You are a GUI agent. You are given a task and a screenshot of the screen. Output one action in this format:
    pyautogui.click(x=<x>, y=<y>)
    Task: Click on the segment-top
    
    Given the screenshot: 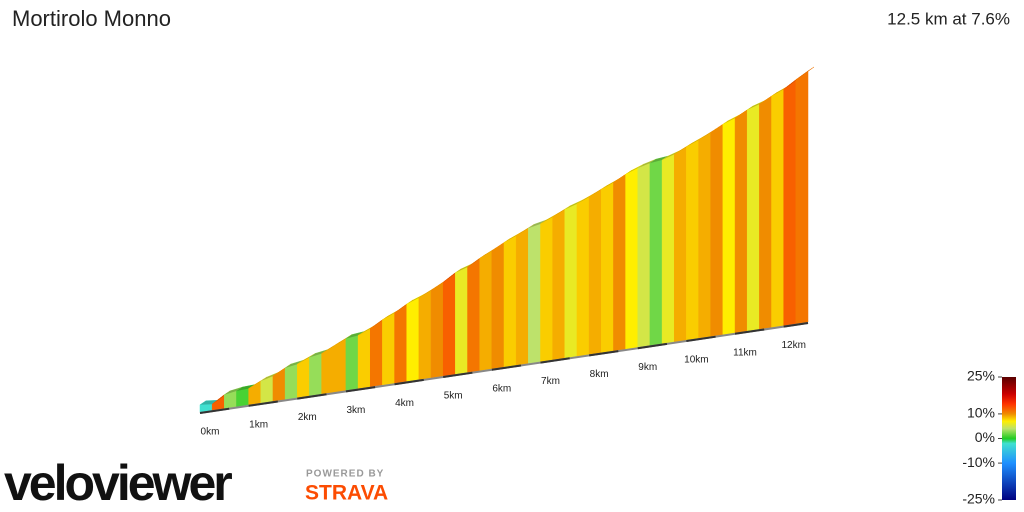 What is the action you would take?
    pyautogui.click(x=805, y=73)
    